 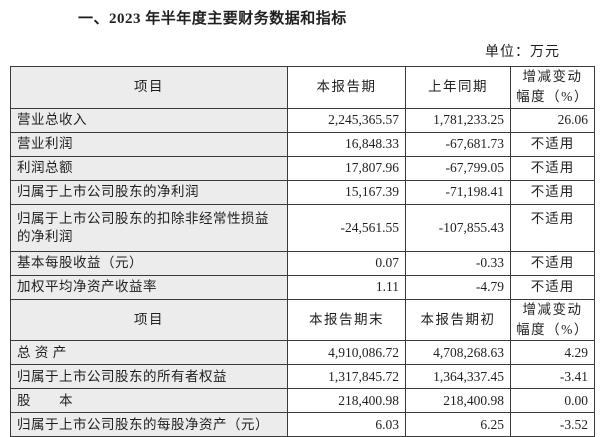 I want to click on table-row: 营业利润 16,848.33 -67,681.73 不适用, so click(x=302, y=144).